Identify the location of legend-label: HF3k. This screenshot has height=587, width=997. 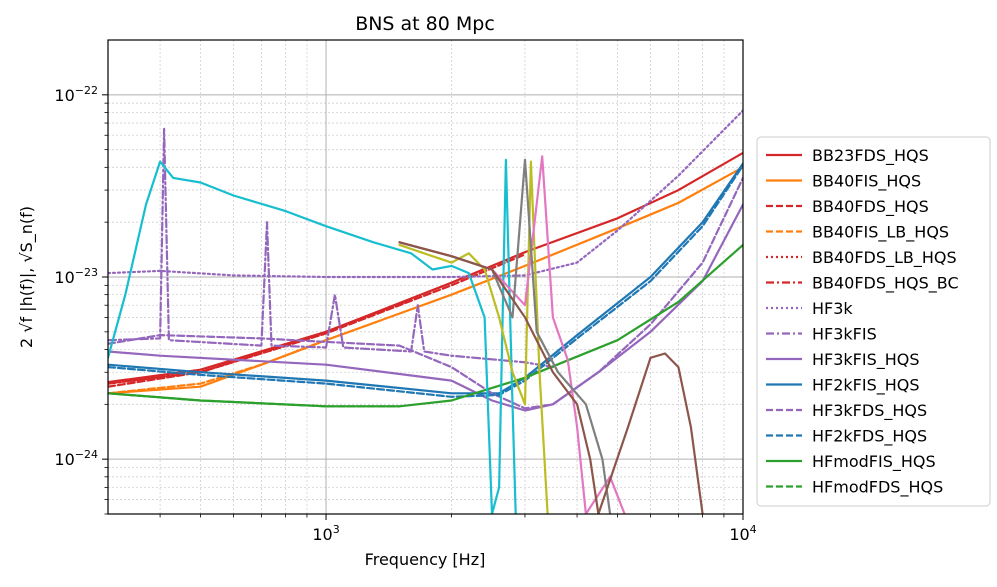
(832, 308).